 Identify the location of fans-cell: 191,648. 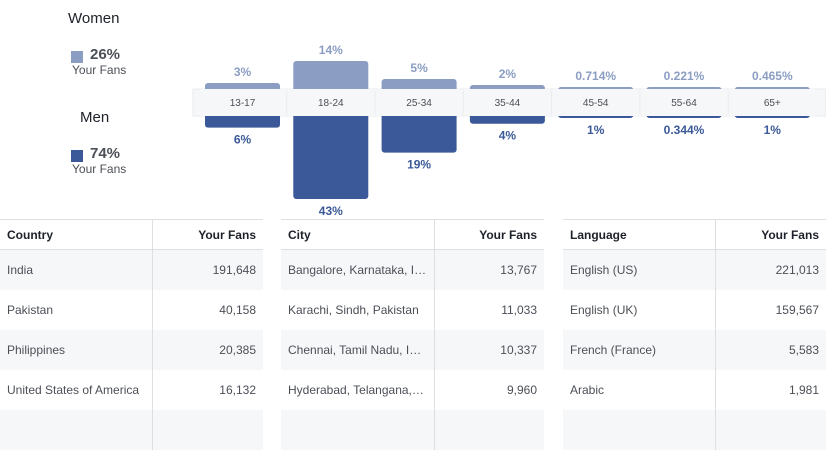
(207, 269).